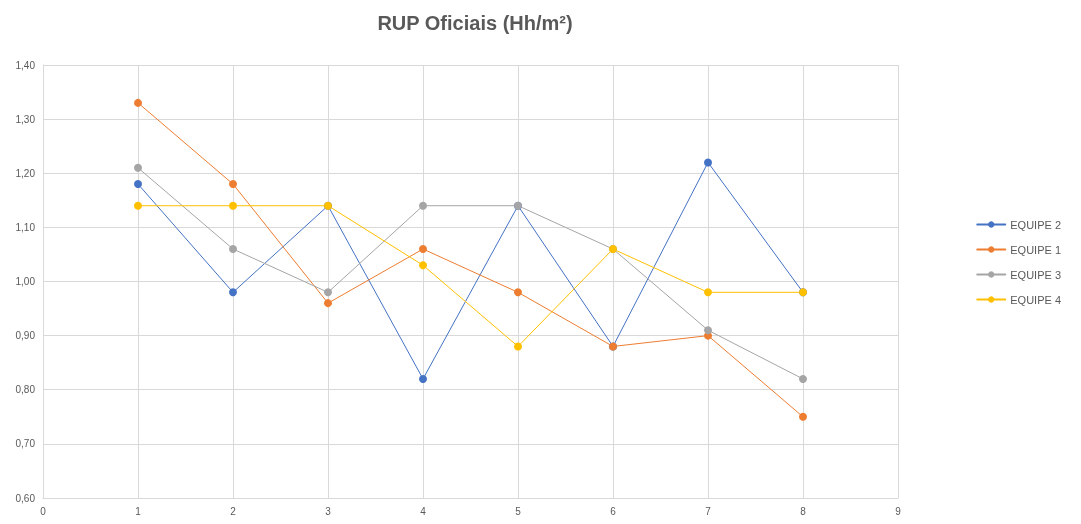 The height and width of the screenshot is (524, 1081). I want to click on legend-label: EQUIPE 3, so click(1036, 274).